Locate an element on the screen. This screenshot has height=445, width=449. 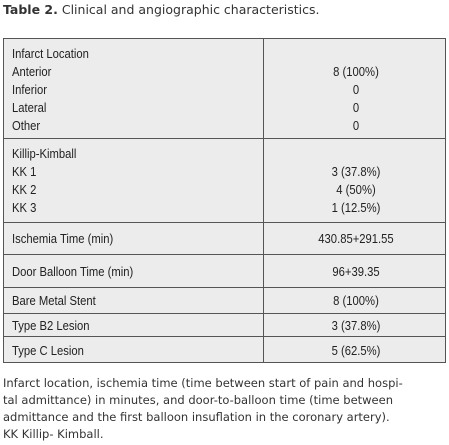
row-value: 96+39.35 is located at coordinates (356, 271).